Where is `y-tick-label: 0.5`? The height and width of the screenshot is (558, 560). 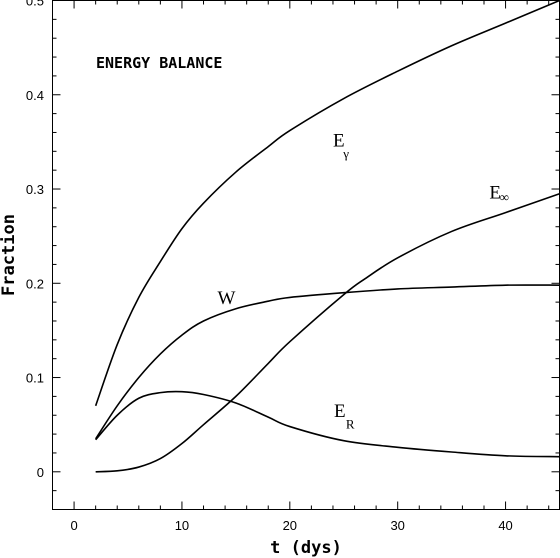 y-tick-label: 0.5 is located at coordinates (35, 4).